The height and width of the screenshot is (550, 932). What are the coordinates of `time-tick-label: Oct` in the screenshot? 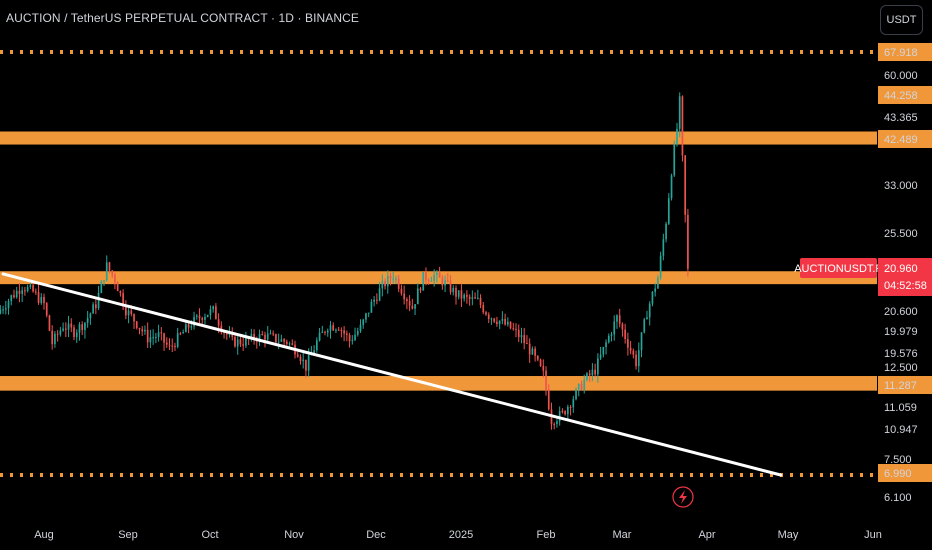 It's located at (209, 535).